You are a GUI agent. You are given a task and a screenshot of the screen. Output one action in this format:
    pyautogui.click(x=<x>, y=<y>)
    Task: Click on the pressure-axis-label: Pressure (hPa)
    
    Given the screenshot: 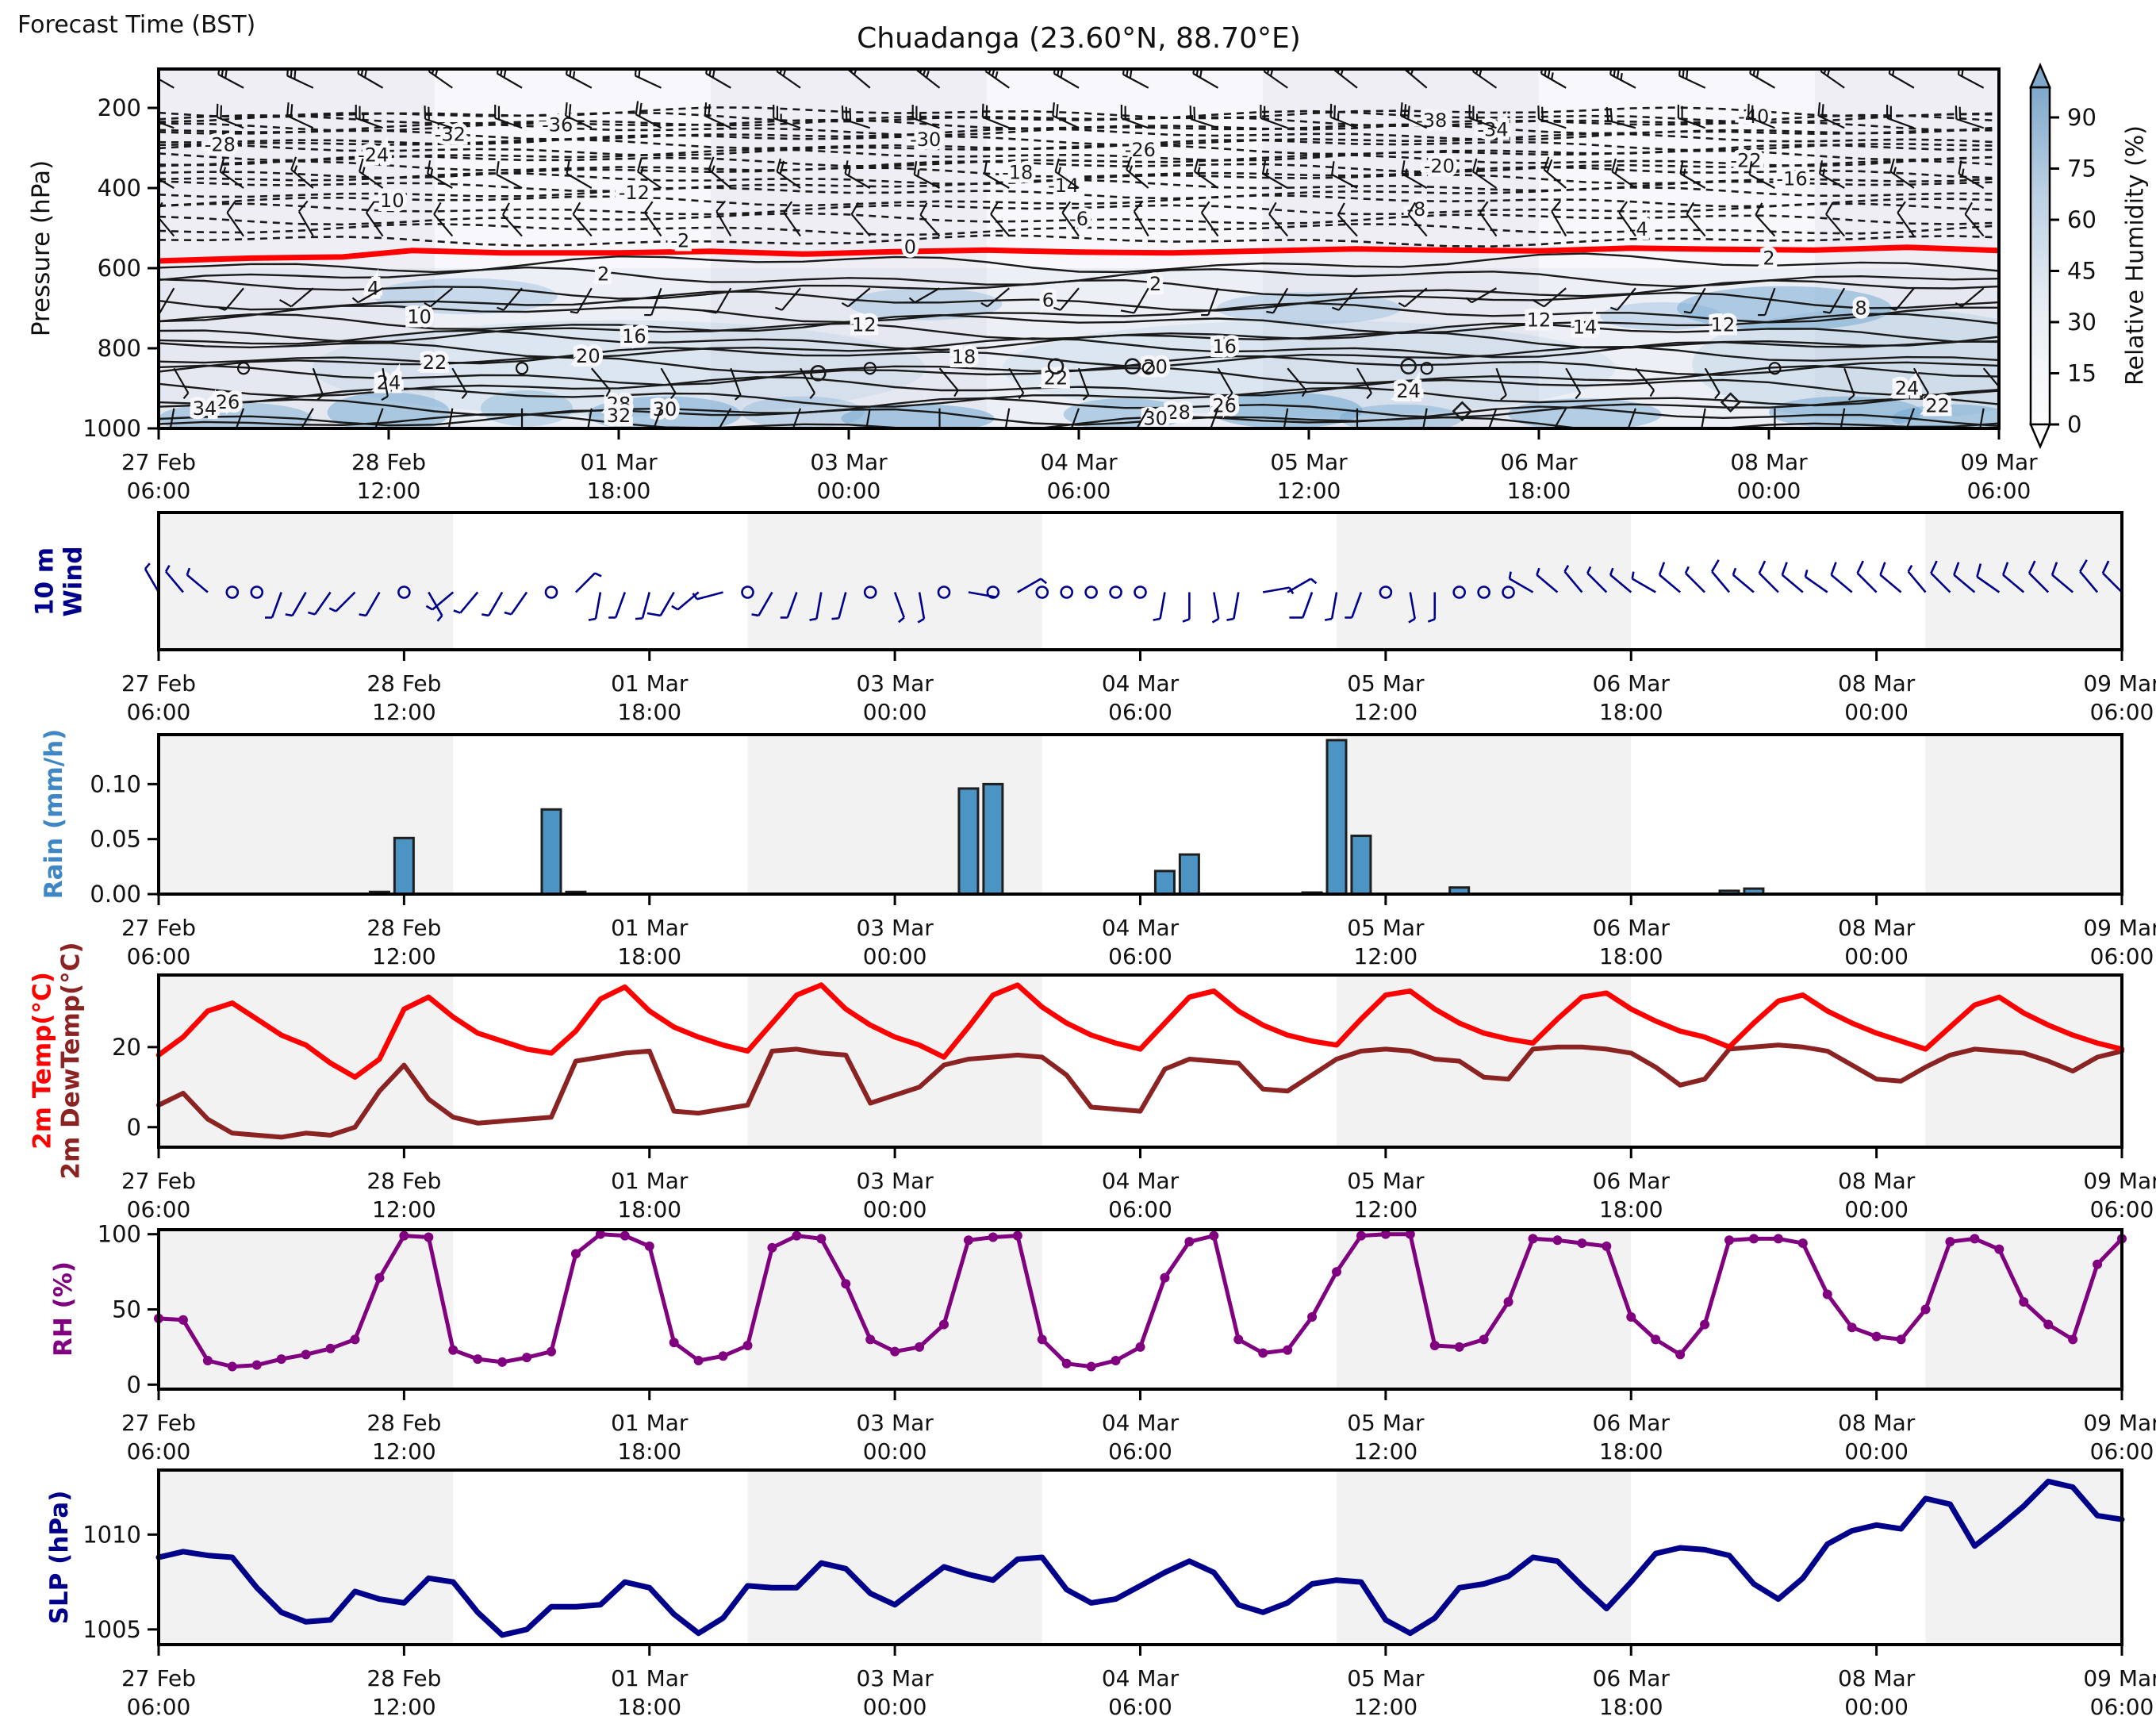 What is the action you would take?
    pyautogui.click(x=41, y=248)
    